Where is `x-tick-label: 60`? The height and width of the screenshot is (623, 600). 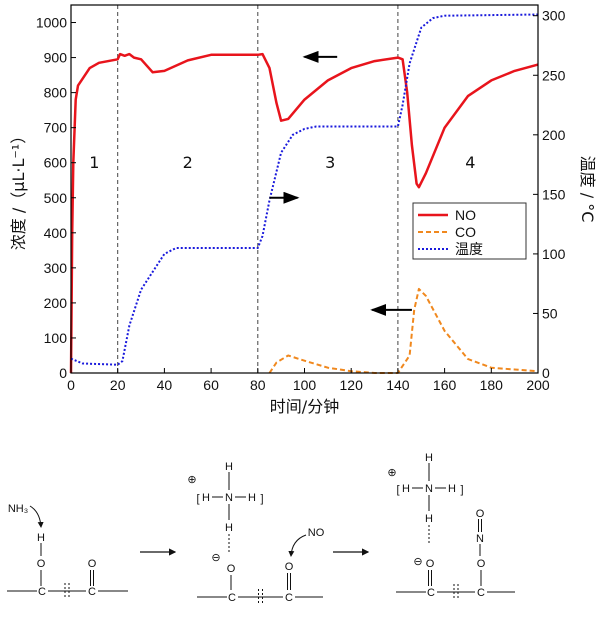 x-tick-label: 60 is located at coordinates (211, 385).